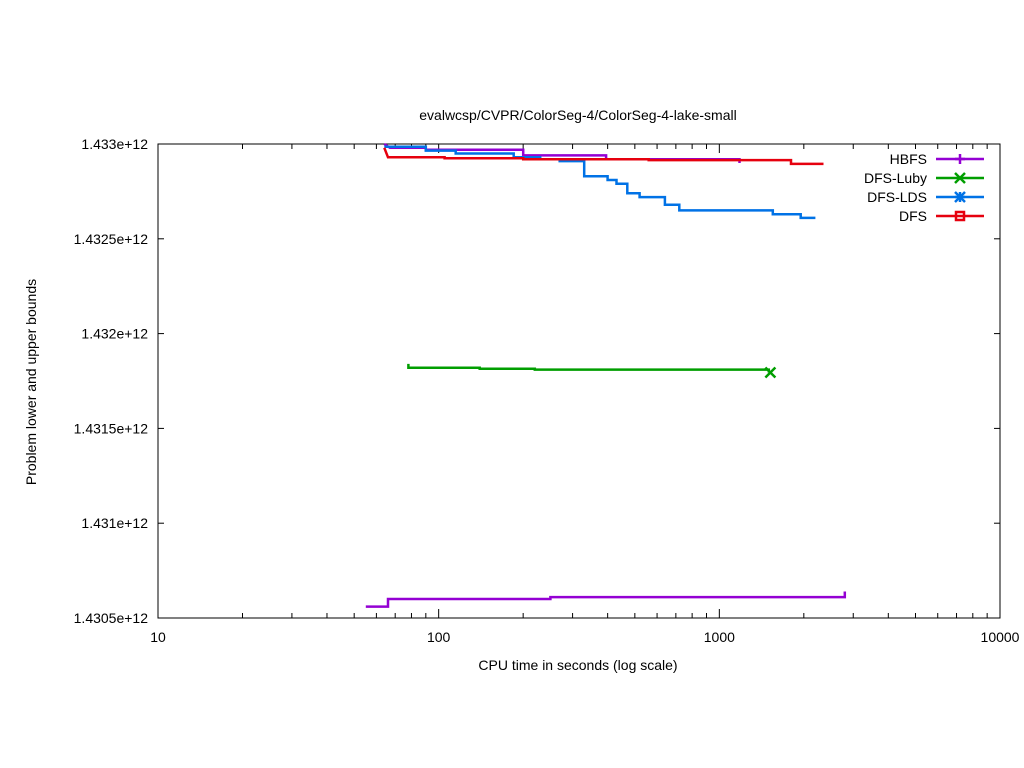 The width and height of the screenshot is (1024, 768). Describe the element at coordinates (897, 197) in the screenshot. I see `legend-label: DFS-LDS` at that location.